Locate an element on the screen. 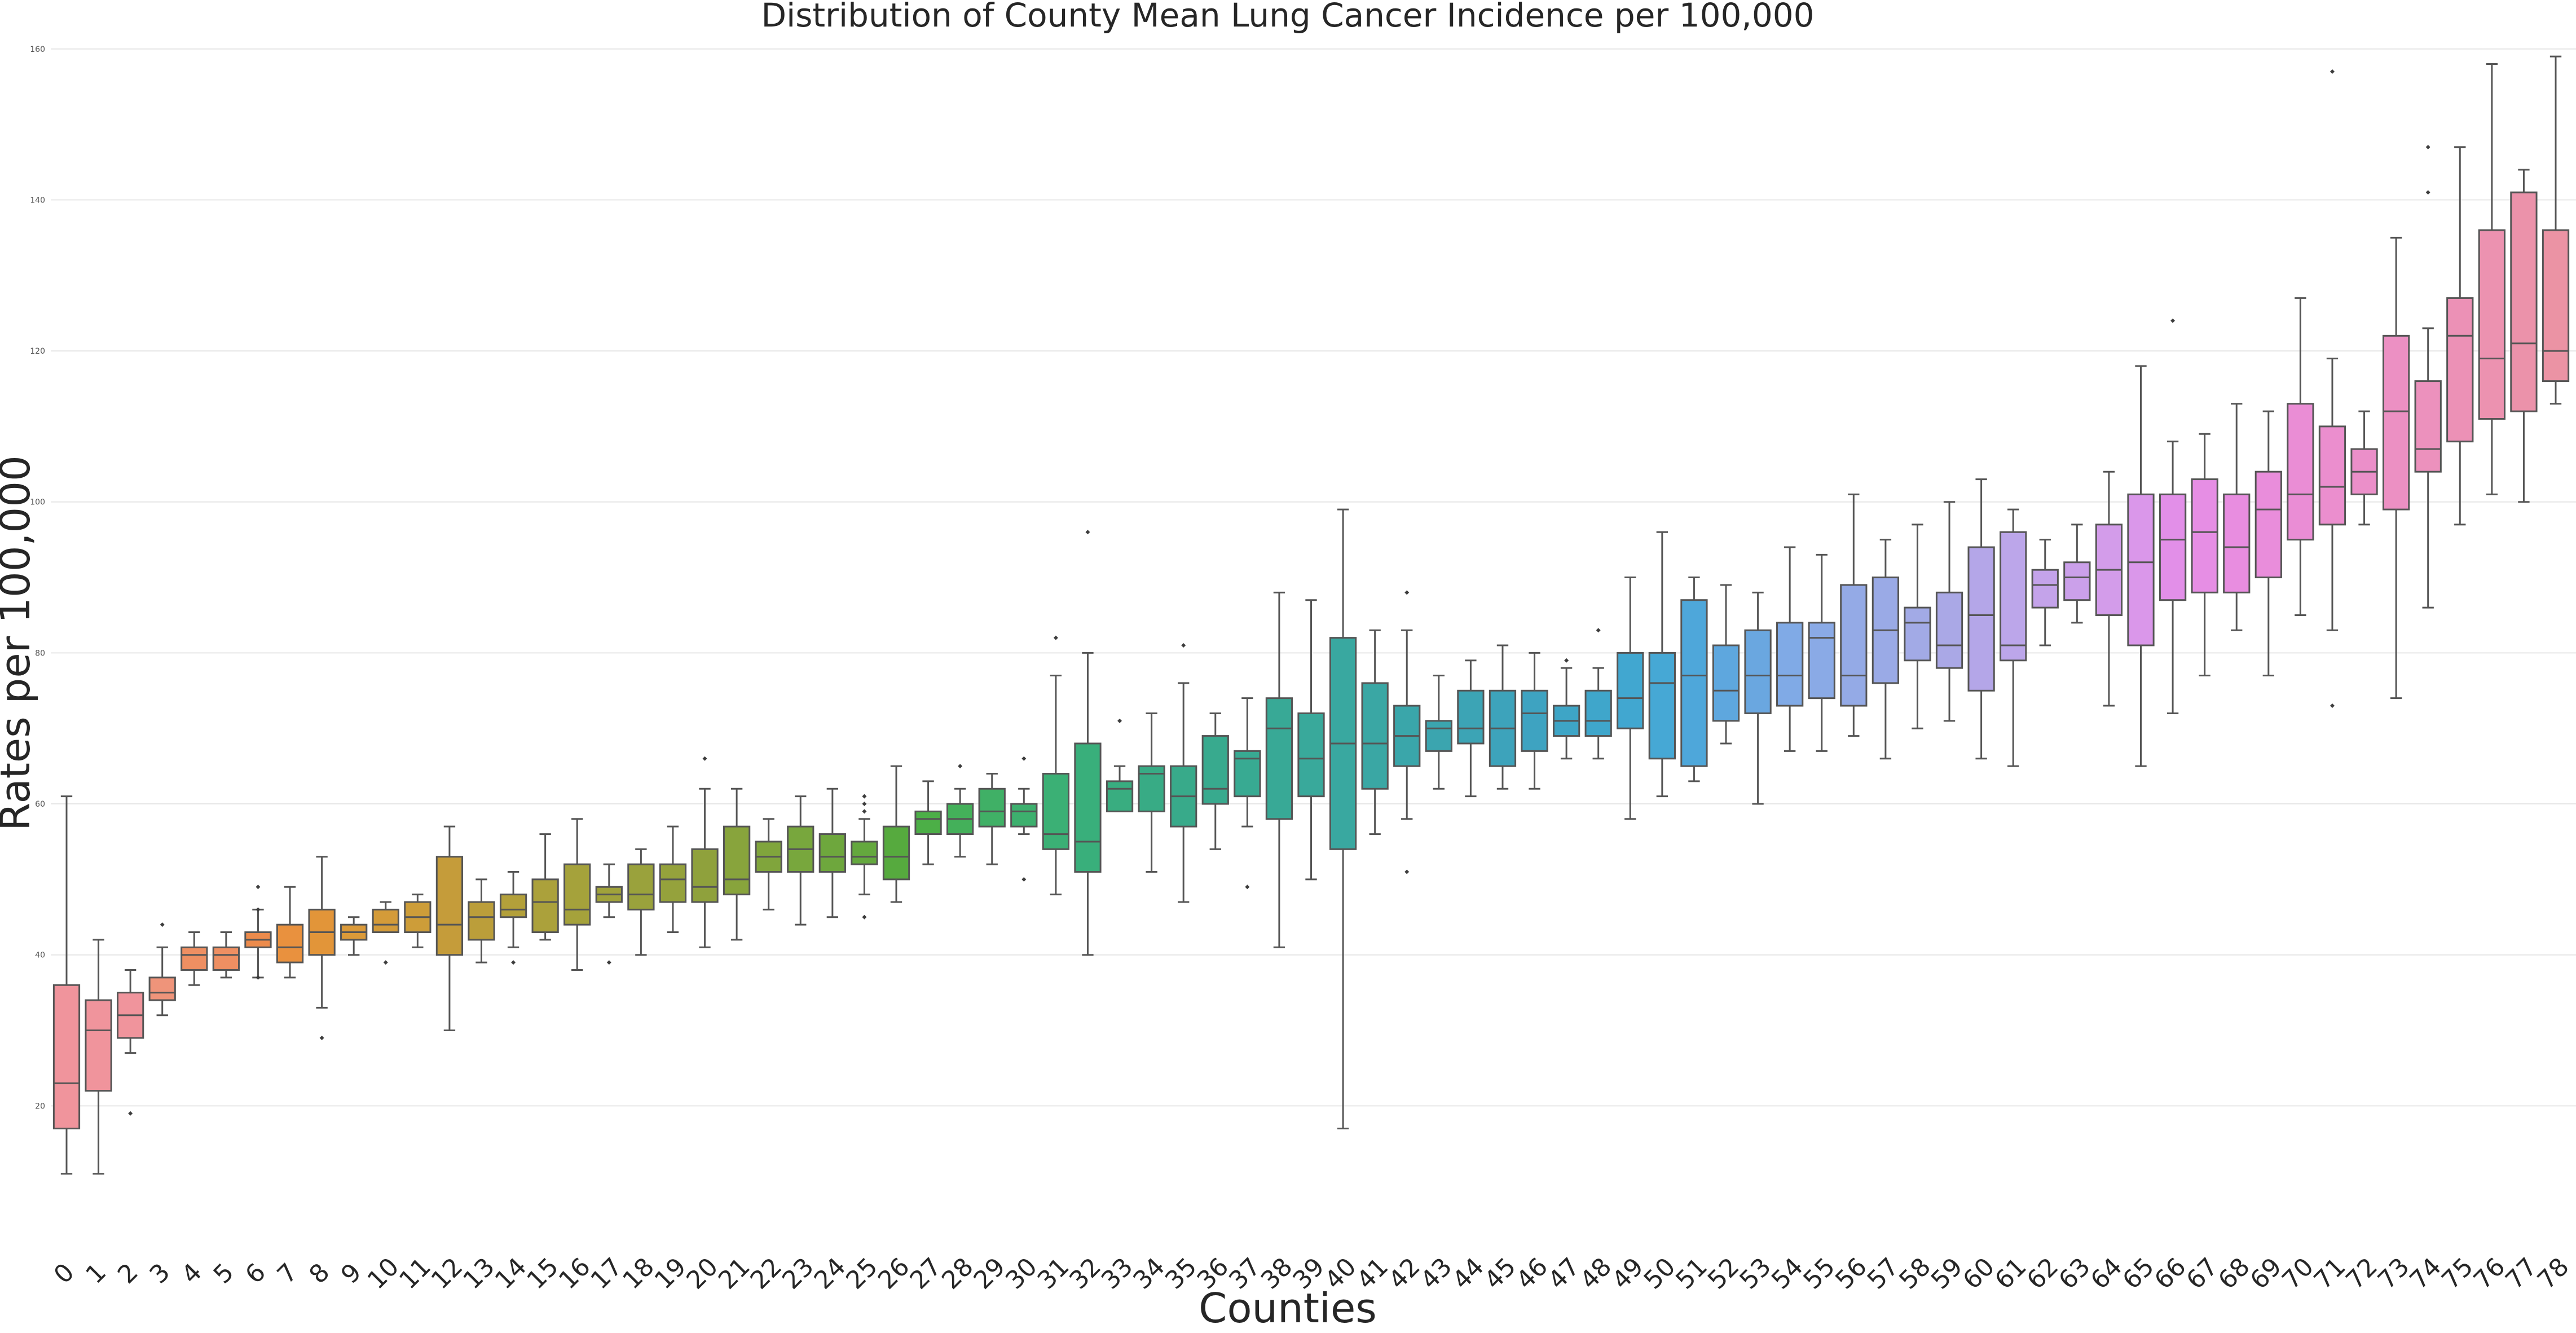 This screenshot has height=1333, width=2576. y-tick-20: 20 is located at coordinates (40, 1106).